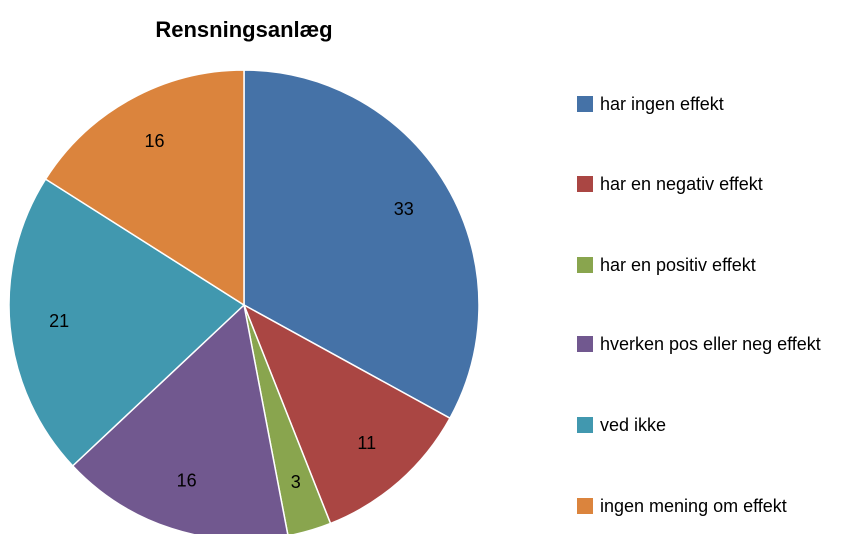 This screenshot has width=861, height=534. I want to click on legend-item: har en negativ effekt, so click(712, 184).